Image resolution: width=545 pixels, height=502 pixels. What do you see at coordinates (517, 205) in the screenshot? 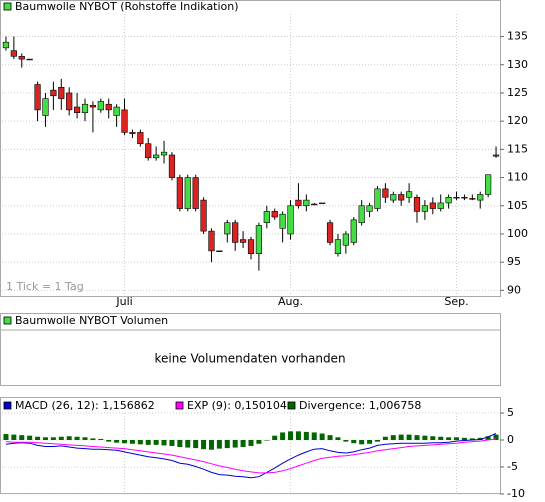
I see `y-tick-label: 105` at bounding box center [517, 205].